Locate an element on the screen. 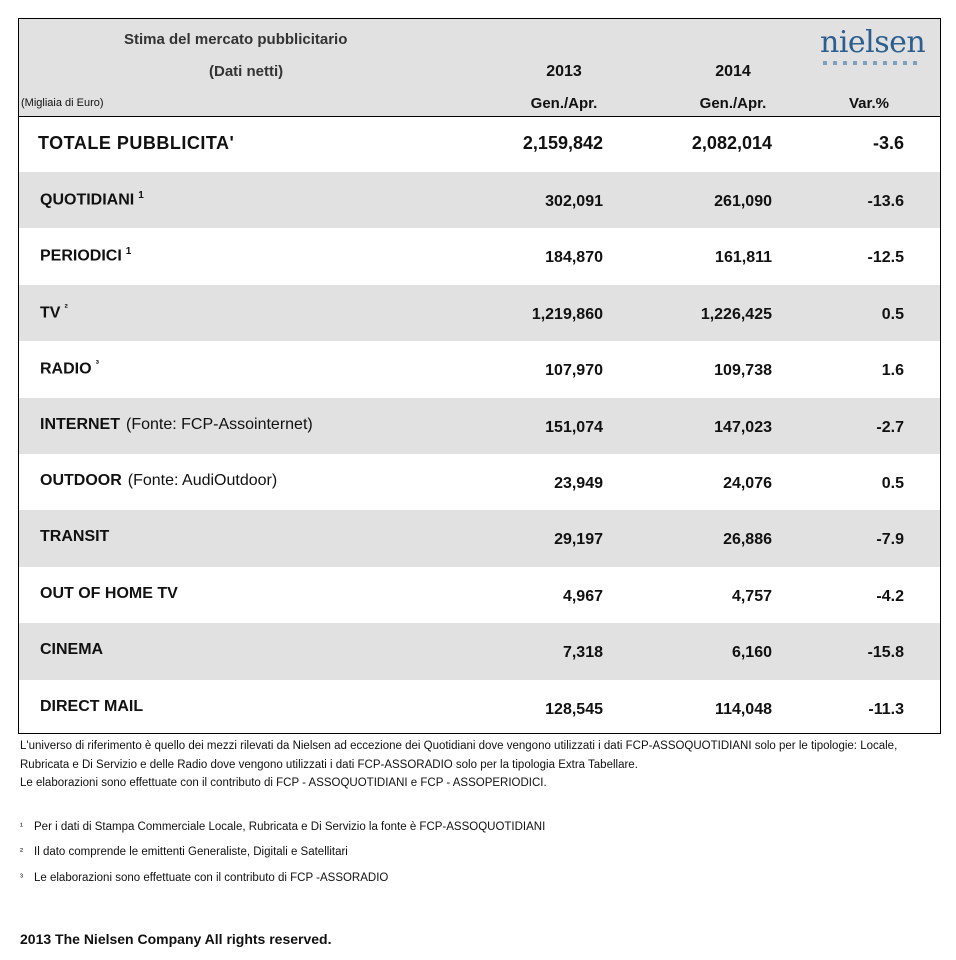  value-2014: 26,886 is located at coordinates (747, 540).